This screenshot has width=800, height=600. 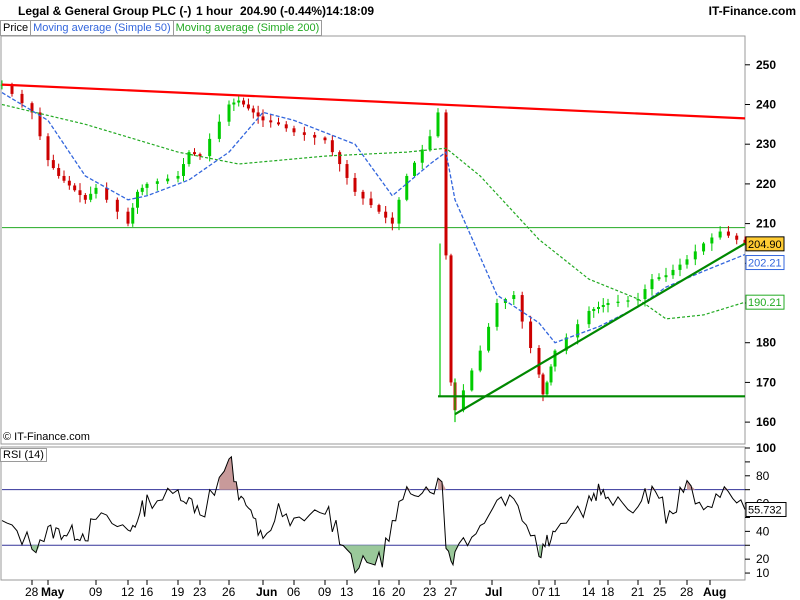 I want to click on x-tick-label-20: 20, so click(x=399, y=592).